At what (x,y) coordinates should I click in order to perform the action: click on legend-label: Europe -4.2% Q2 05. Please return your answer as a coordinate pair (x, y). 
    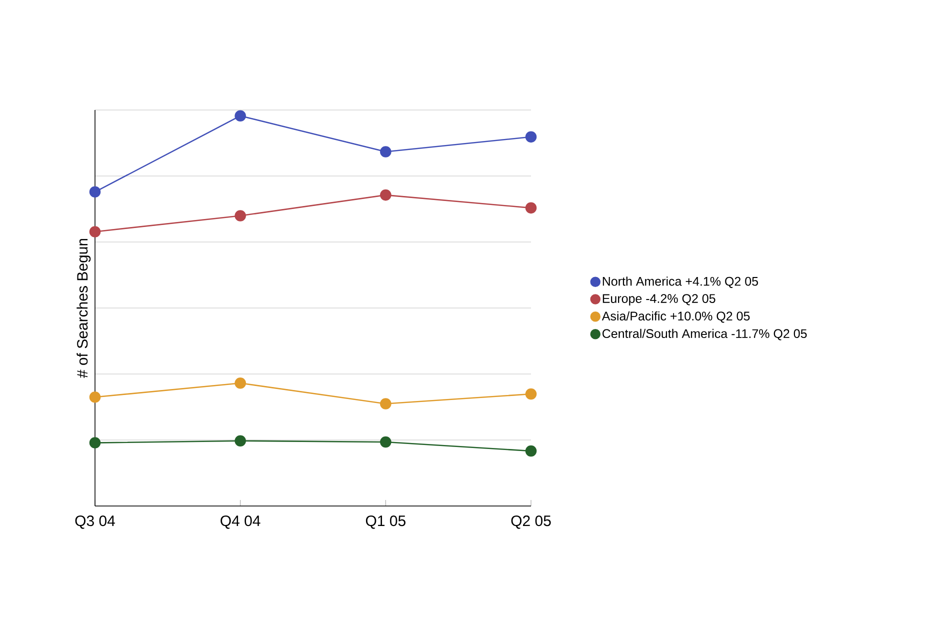
    Looking at the image, I should click on (659, 300).